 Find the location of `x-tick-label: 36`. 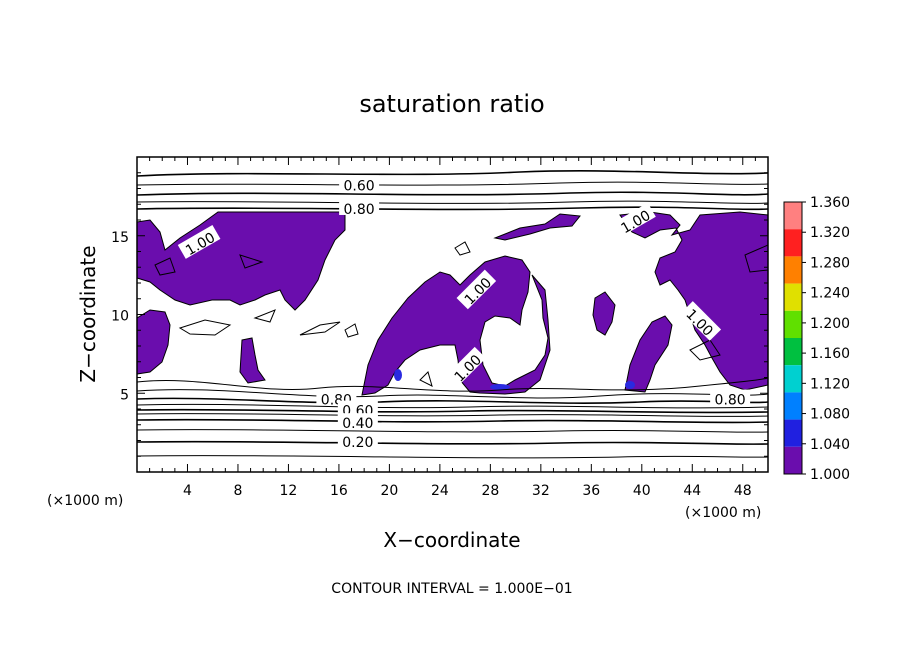

x-tick-label: 36 is located at coordinates (591, 491).